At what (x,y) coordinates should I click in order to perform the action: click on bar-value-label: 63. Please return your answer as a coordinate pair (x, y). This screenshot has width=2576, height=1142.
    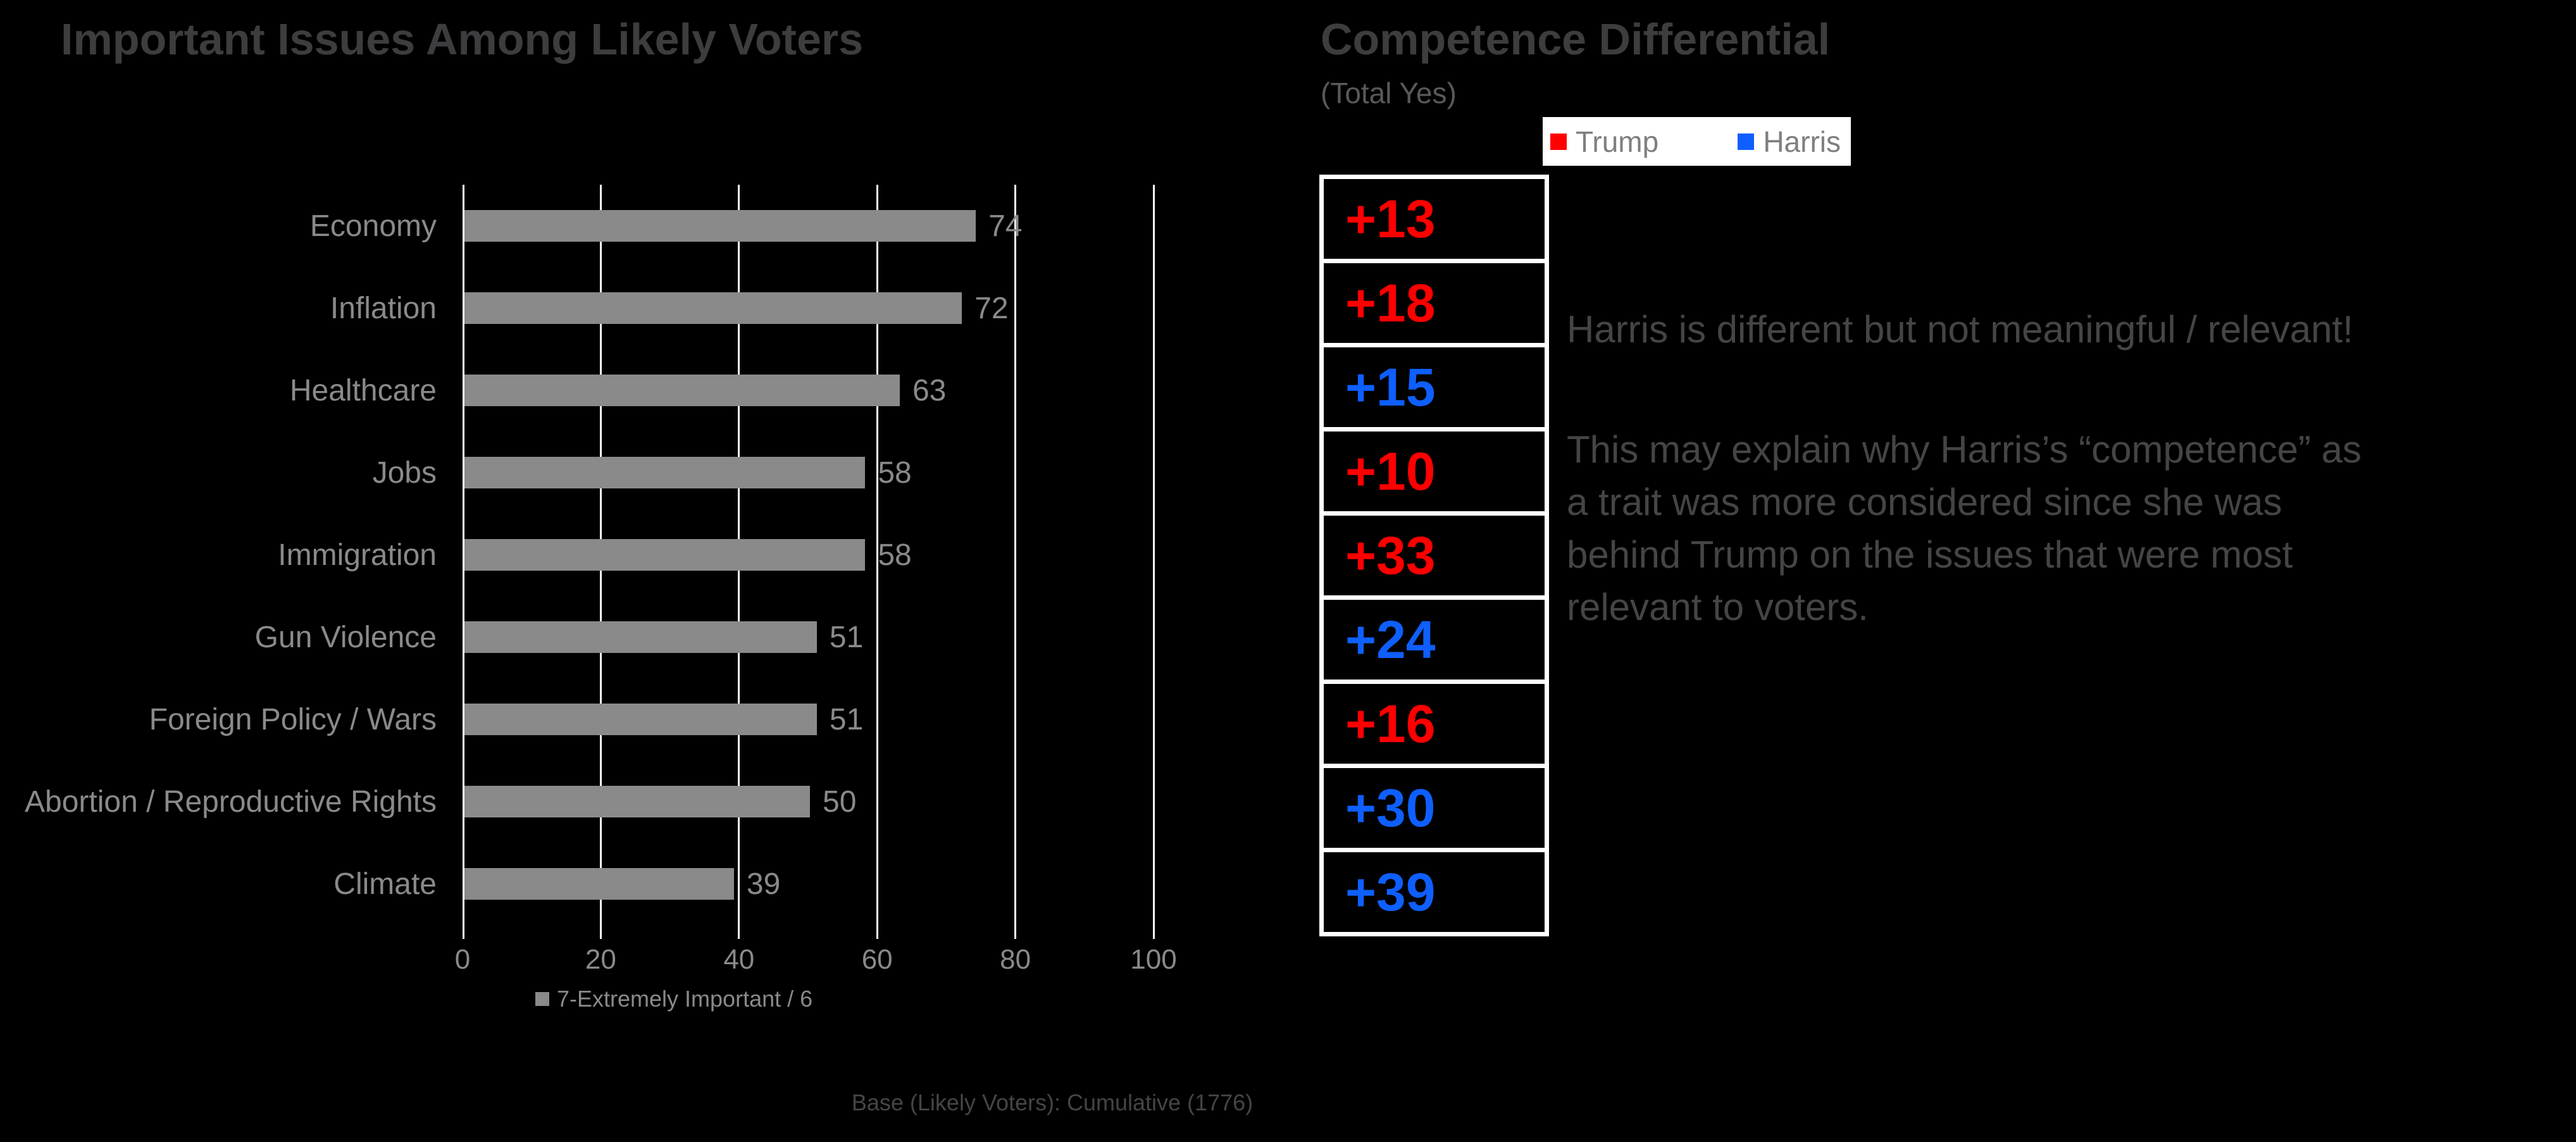
    Looking at the image, I should click on (929, 390).